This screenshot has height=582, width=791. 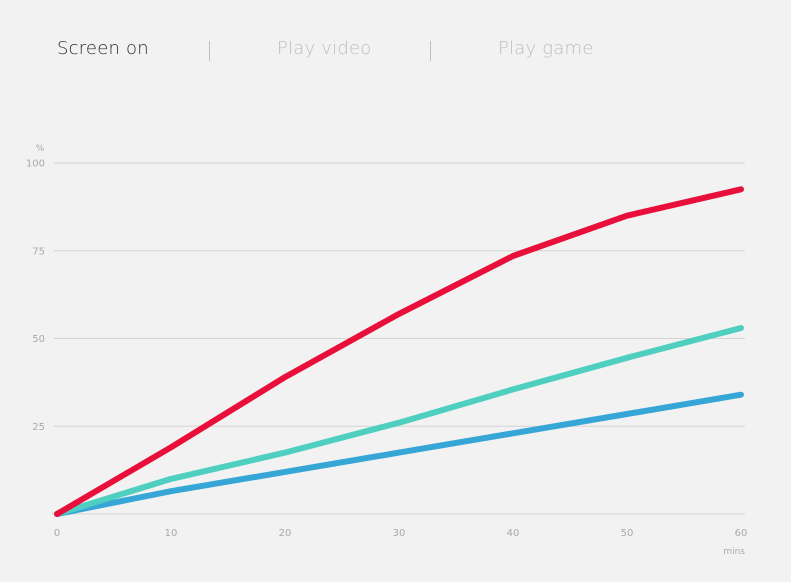 What do you see at coordinates (399, 533) in the screenshot?
I see `x-tick-label: 30` at bounding box center [399, 533].